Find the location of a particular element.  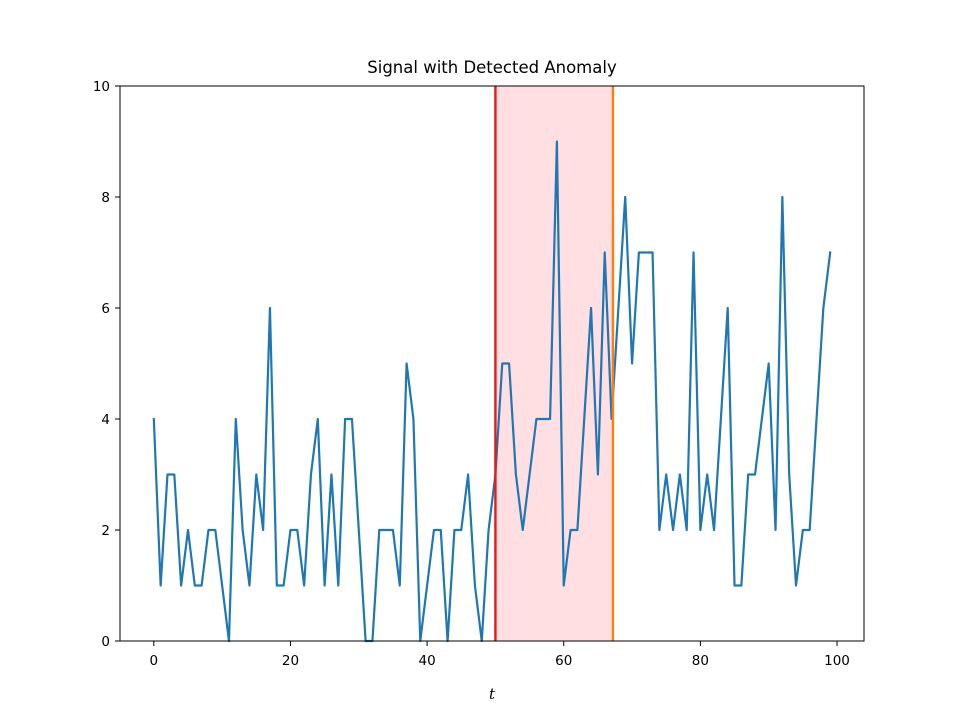

x-tick-label: 20 is located at coordinates (290, 661).